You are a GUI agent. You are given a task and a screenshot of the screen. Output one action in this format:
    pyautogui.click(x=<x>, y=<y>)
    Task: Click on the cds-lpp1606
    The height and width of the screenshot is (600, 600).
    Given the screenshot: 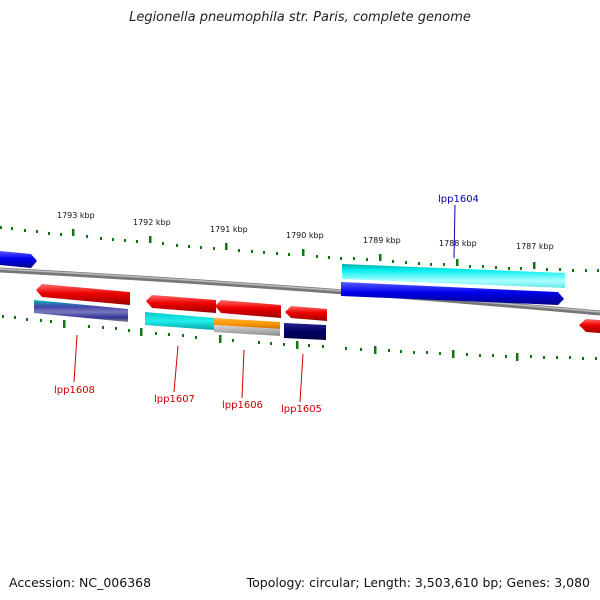 What is the action you would take?
    pyautogui.click(x=248, y=309)
    